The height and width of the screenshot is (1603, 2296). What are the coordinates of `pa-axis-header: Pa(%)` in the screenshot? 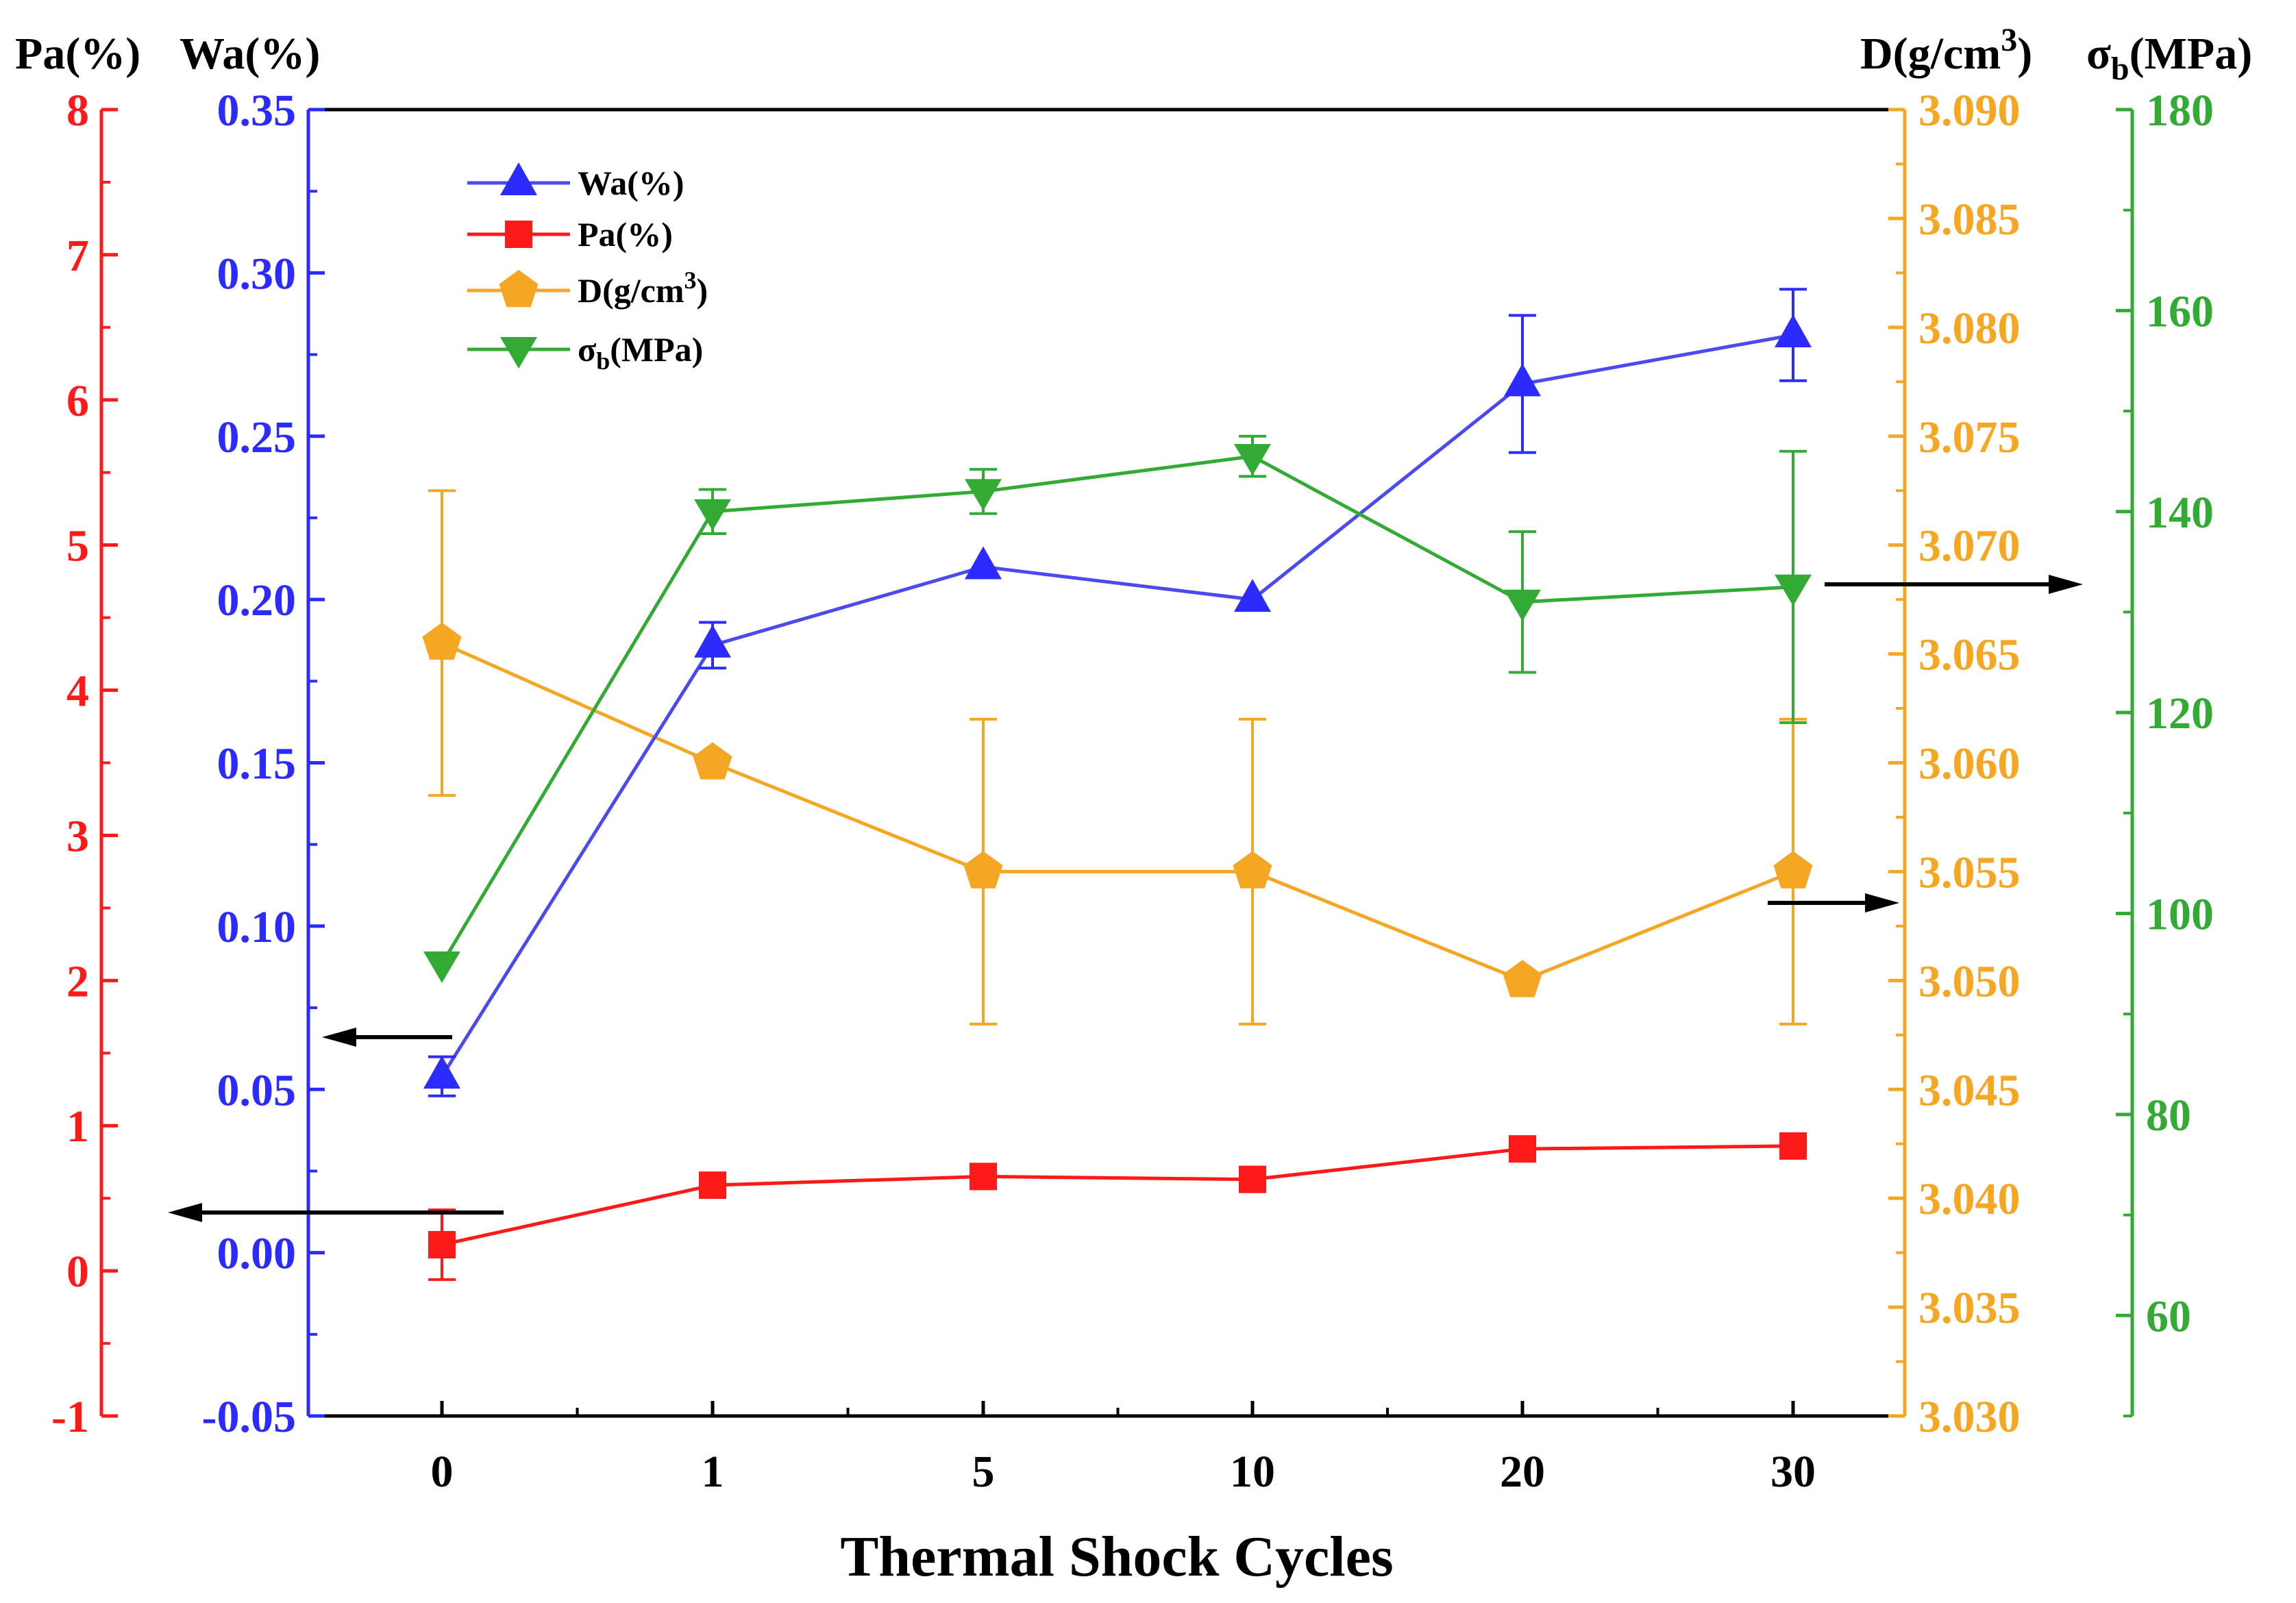 It's located at (77, 54).